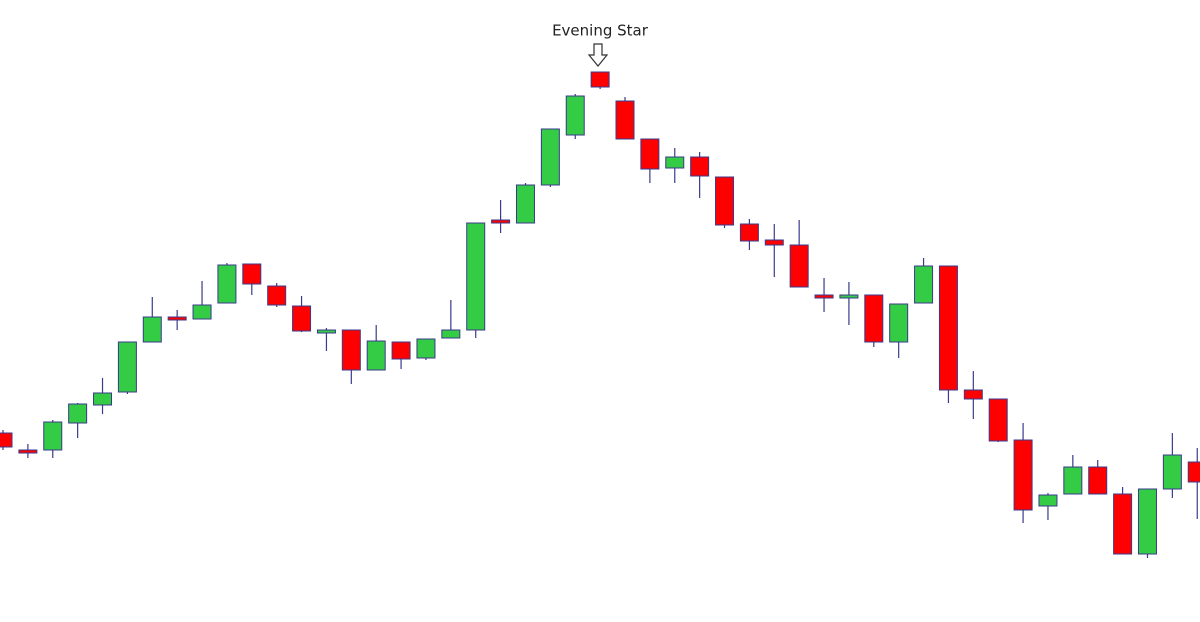 The image size is (1200, 622). Describe the element at coordinates (600, 31) in the screenshot. I see `annotation: Evening Star` at that location.